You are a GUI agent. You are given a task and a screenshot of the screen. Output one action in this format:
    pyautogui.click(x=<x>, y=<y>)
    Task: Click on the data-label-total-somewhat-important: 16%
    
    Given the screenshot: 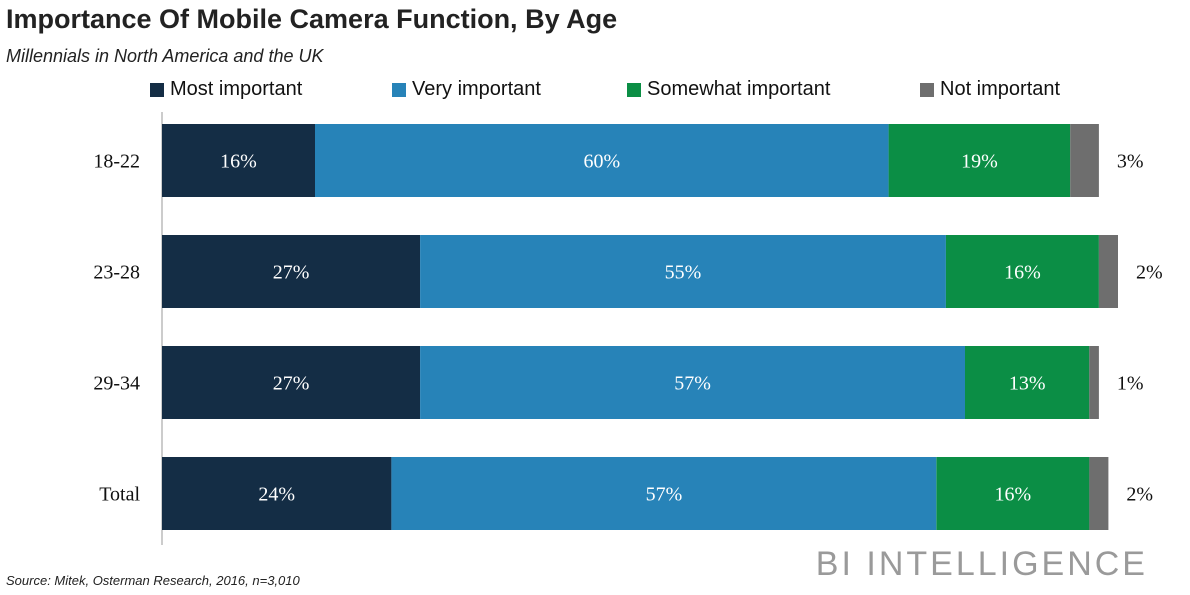 What is the action you would take?
    pyautogui.click(x=1012, y=495)
    